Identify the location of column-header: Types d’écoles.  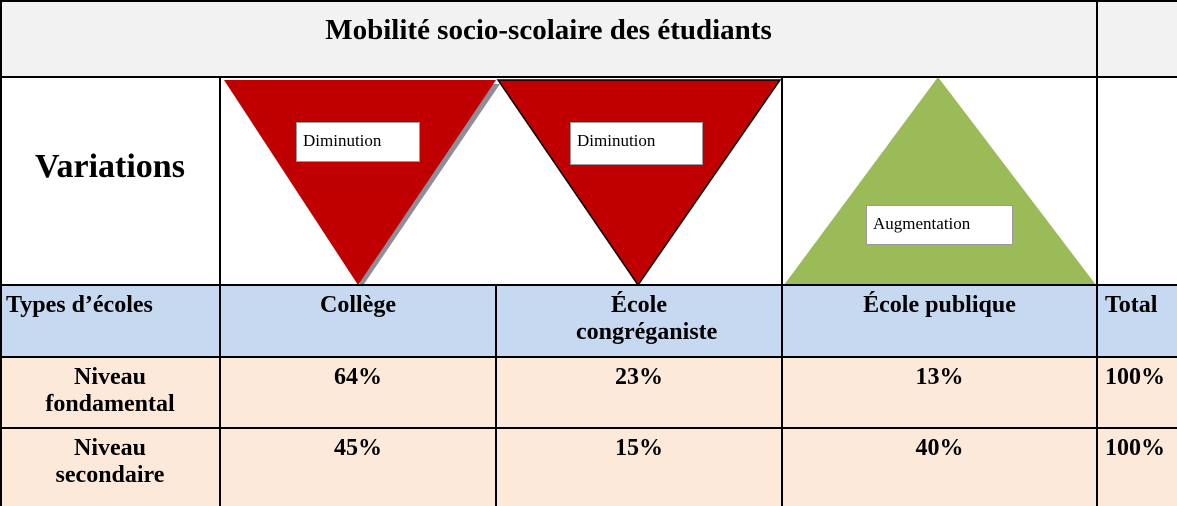
(79, 305).